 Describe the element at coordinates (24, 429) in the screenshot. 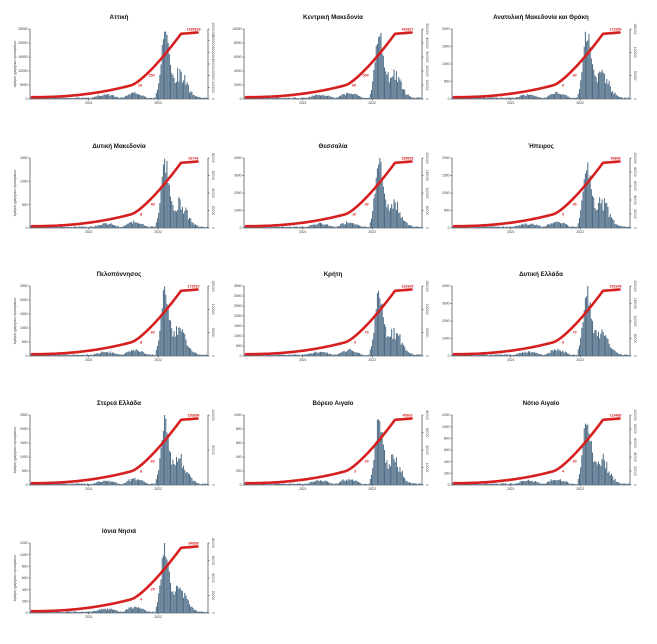

I see `y-tick-label: 2000` at that location.